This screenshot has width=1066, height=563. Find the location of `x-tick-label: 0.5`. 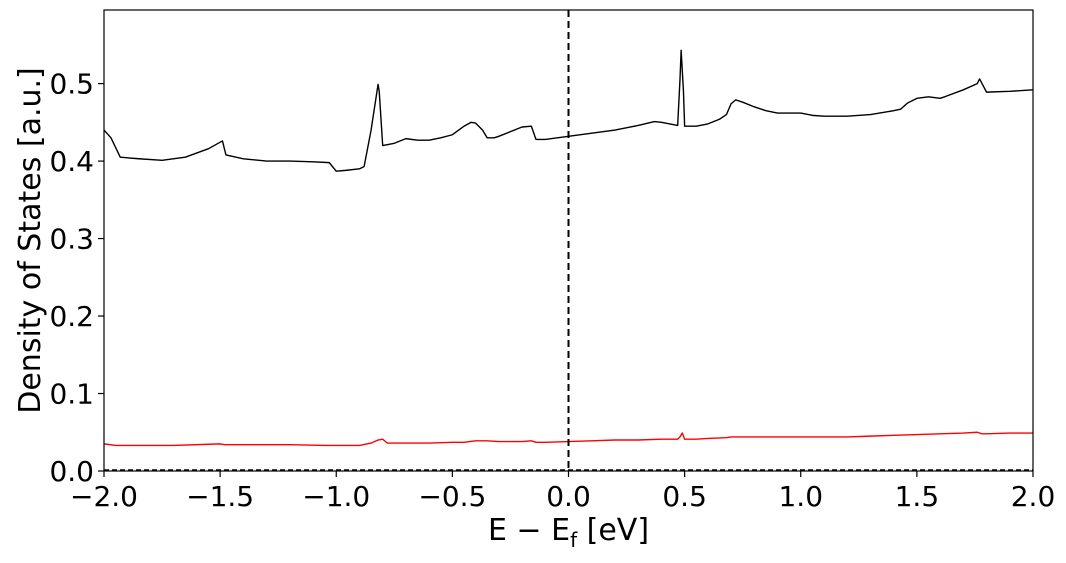

x-tick-label: 0.5 is located at coordinates (684, 496).